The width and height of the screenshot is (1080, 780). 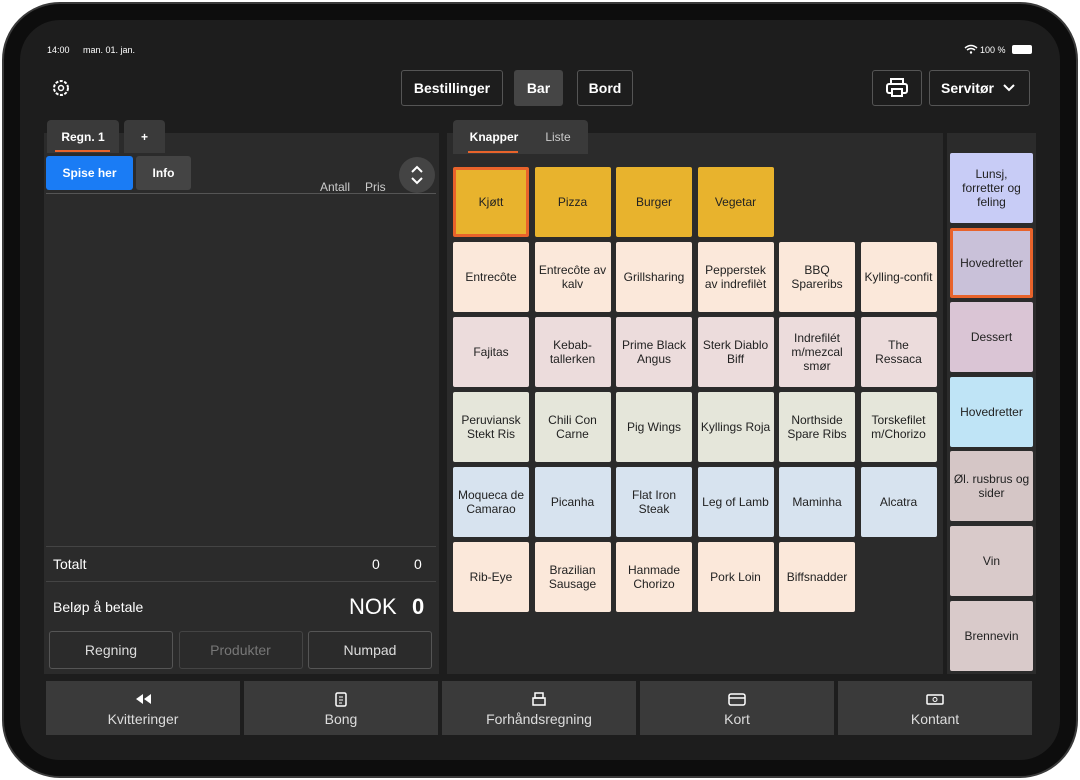 What do you see at coordinates (1022, 49) in the screenshot?
I see `battery-icon` at bounding box center [1022, 49].